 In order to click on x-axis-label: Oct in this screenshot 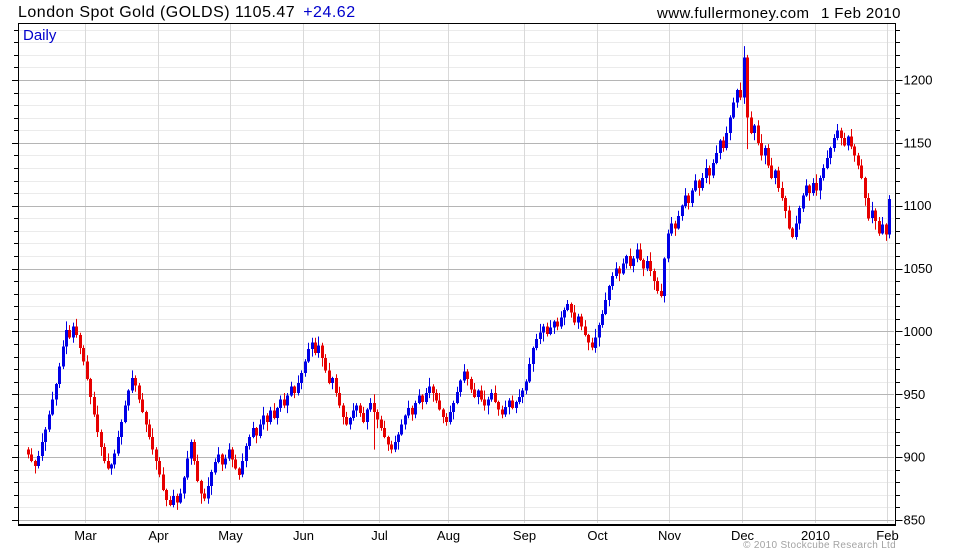, I will do `click(597, 535)`.